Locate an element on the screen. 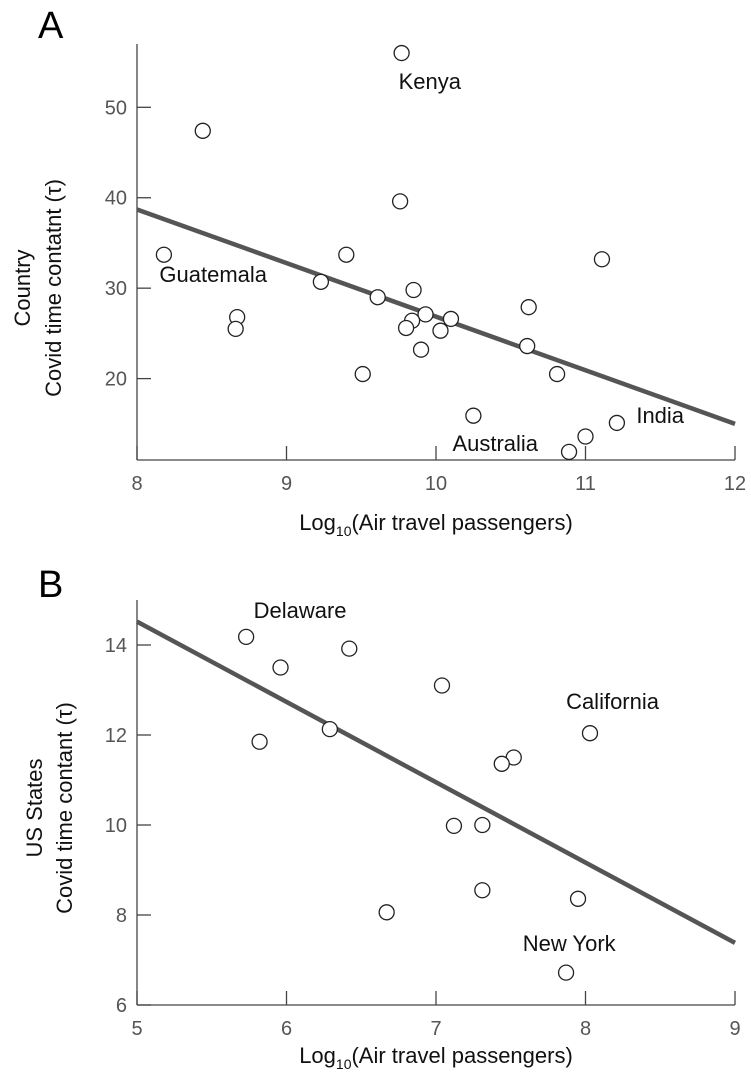 This screenshot has height=1078, width=751. y-tick-label: 6 is located at coordinates (121, 1006).